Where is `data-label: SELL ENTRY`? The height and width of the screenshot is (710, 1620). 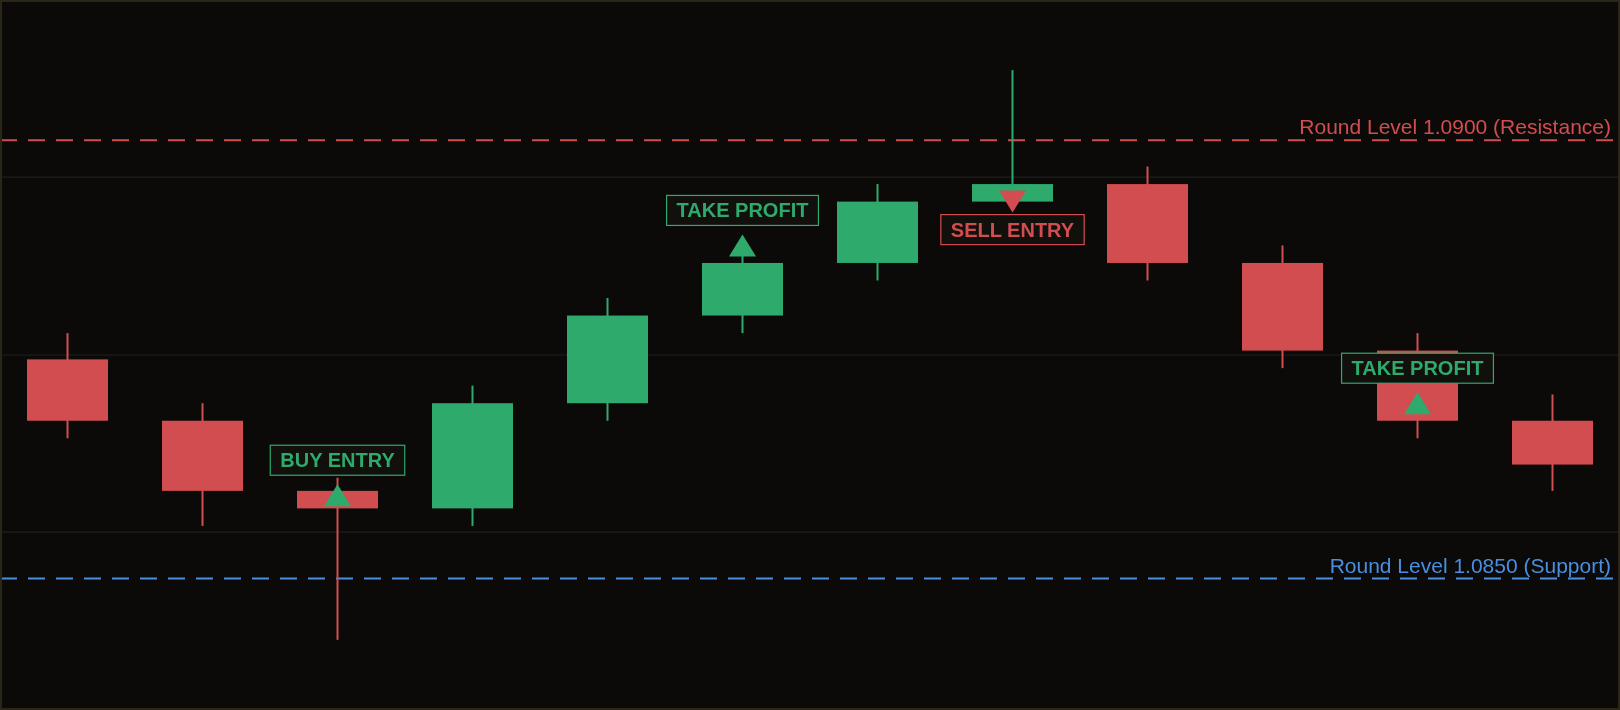
data-label: SELL ENTRY is located at coordinates (1012, 229).